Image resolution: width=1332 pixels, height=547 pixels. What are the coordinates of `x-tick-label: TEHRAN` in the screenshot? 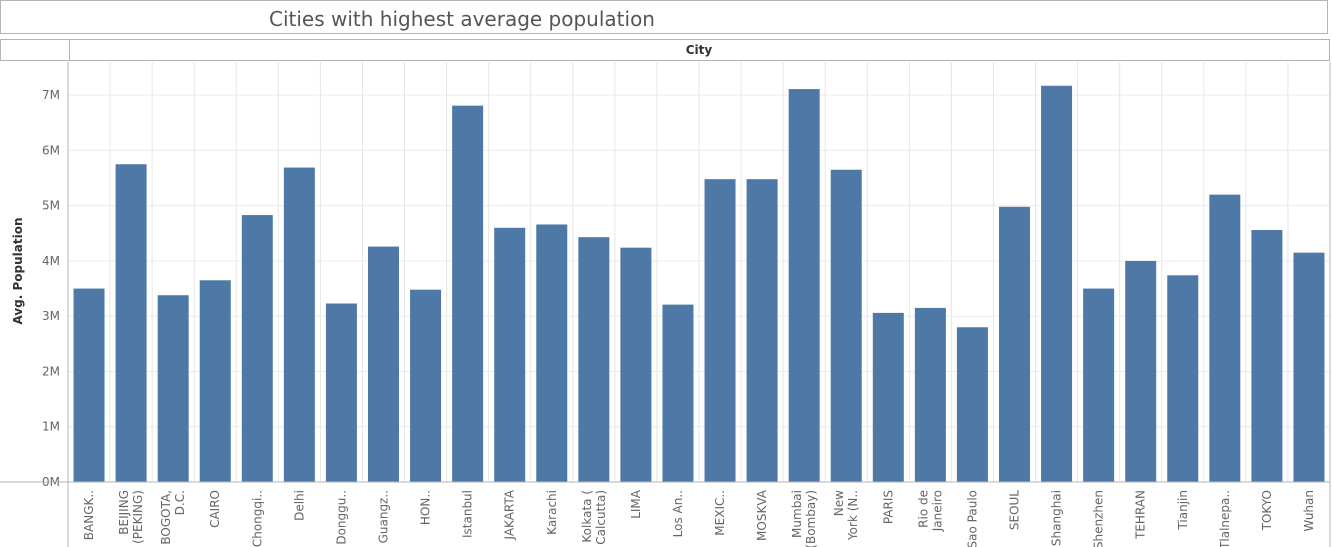 It's located at (1141, 515).